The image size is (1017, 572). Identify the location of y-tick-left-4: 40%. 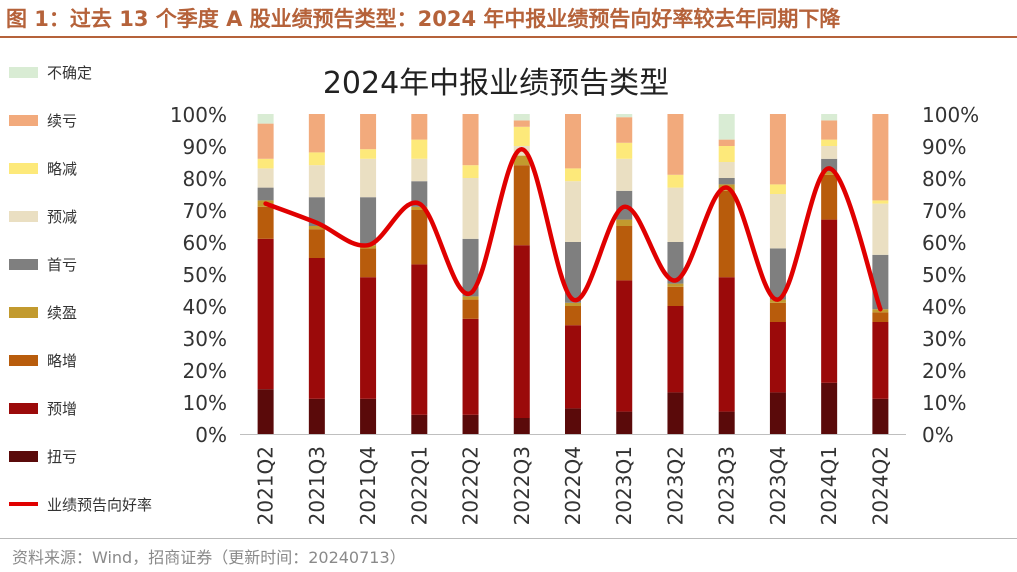
(205, 307).